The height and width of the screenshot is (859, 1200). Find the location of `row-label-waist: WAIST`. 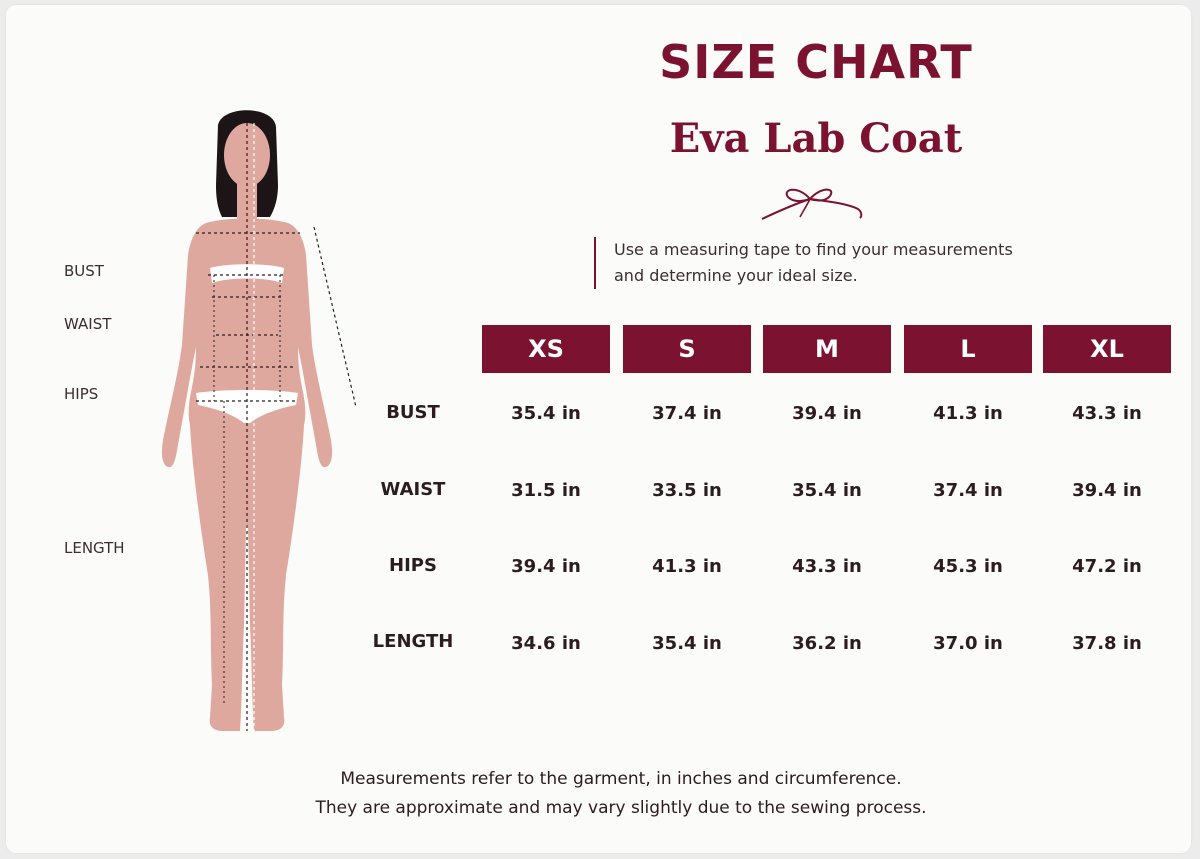

row-label-waist: WAIST is located at coordinates (413, 489).